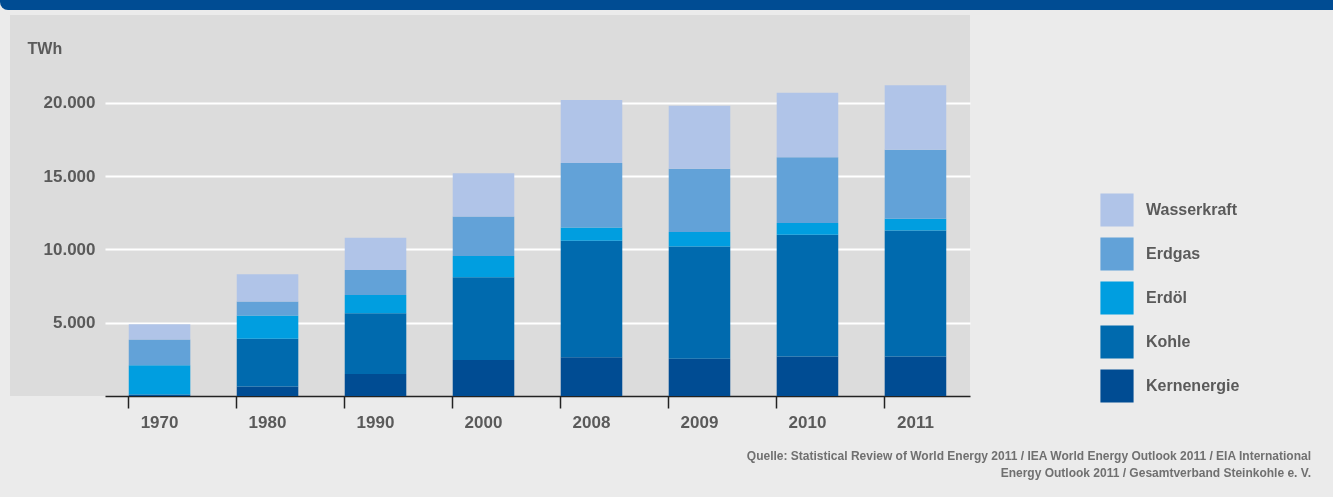 Image resolution: width=1333 pixels, height=497 pixels. What do you see at coordinates (267, 422) in the screenshot?
I see `x-tick-label: 1980` at bounding box center [267, 422].